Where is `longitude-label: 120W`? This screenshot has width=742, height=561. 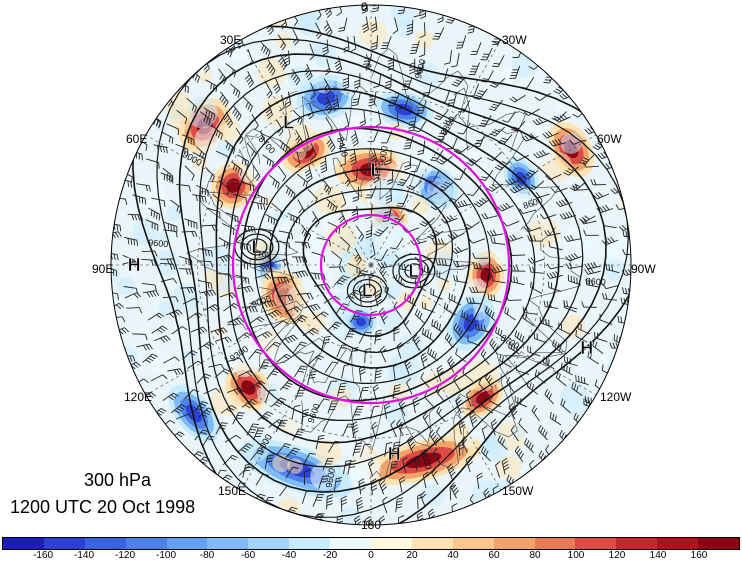 longitude-label: 120W is located at coordinates (616, 397).